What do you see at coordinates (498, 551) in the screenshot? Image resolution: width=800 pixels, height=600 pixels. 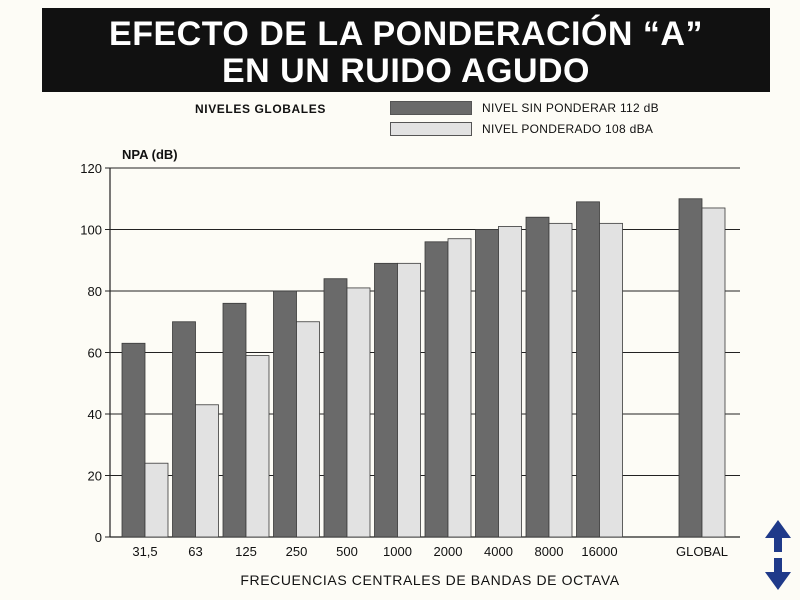 I see `x-tick-label: 4000` at bounding box center [498, 551].